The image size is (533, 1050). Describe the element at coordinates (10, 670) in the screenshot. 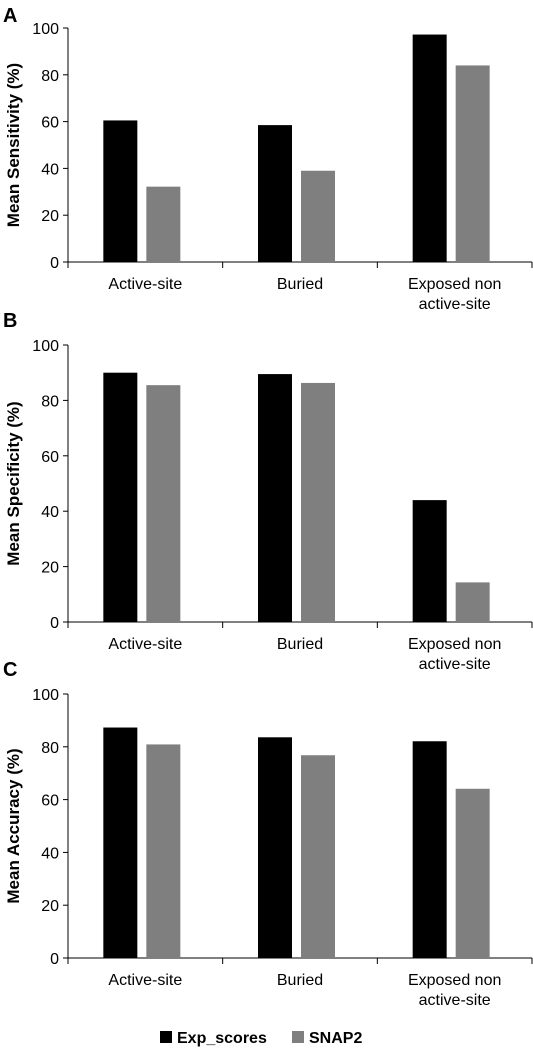

I see `panel-letter: C` at that location.